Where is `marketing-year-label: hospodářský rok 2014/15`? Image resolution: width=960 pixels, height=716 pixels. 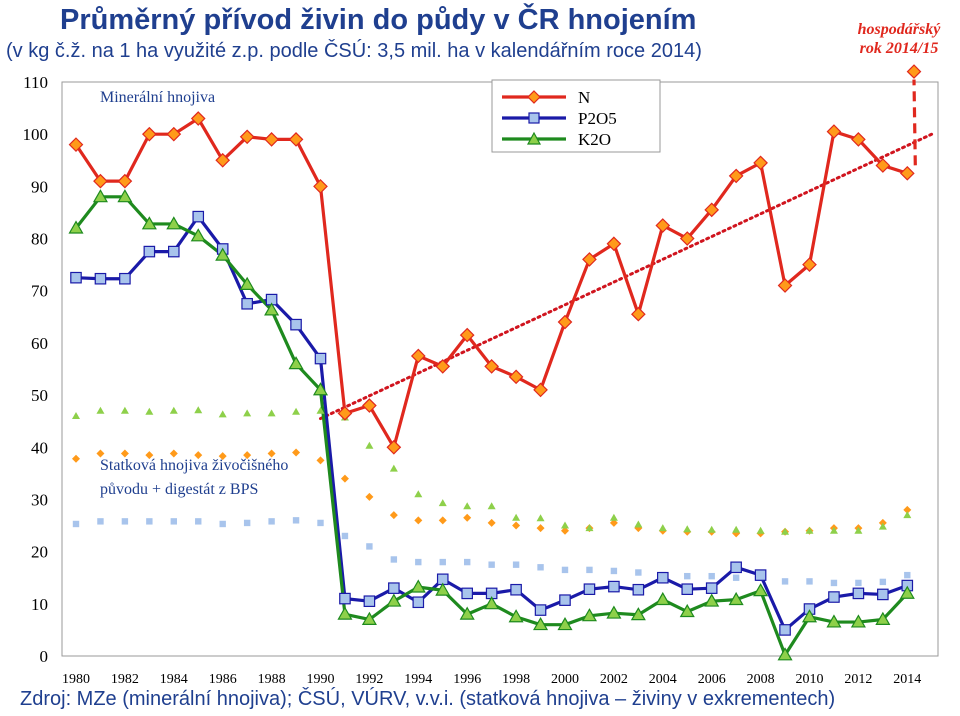 marketing-year-label: hospodářský rok 2014/15 is located at coordinates (899, 39).